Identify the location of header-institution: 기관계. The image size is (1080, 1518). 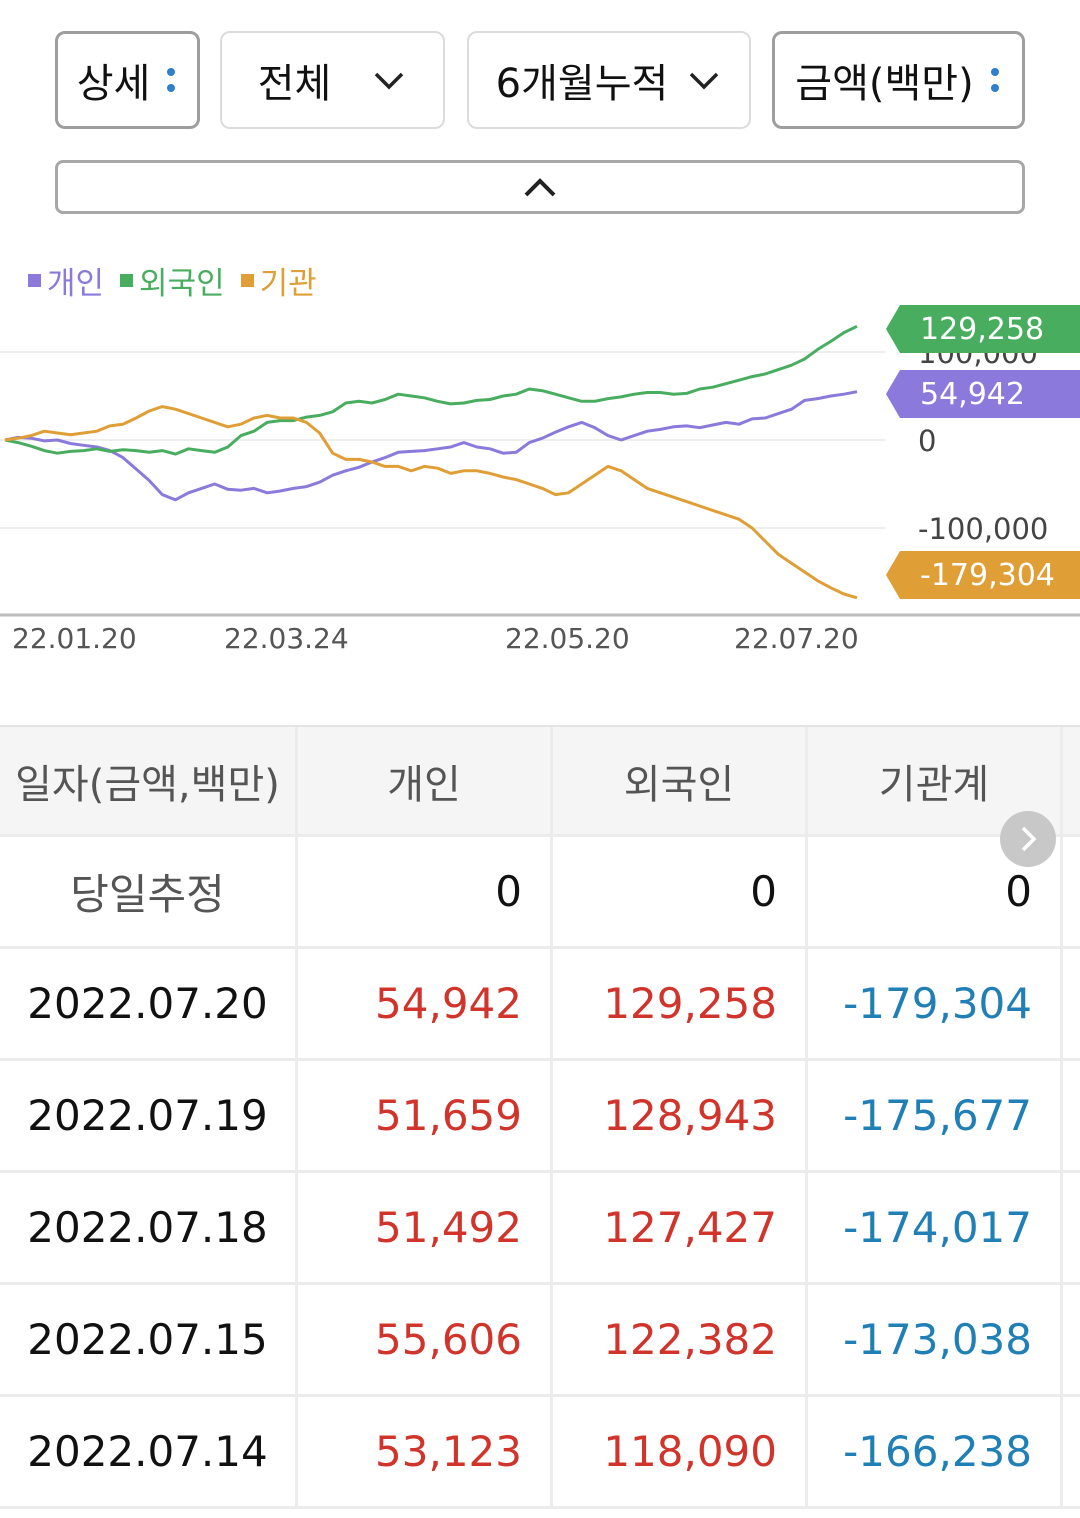
(935, 780).